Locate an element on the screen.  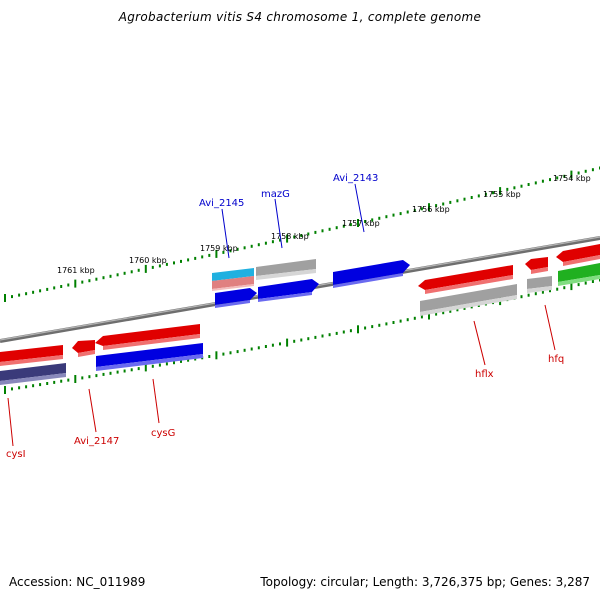
scale-label-1757: 1757 kbp is located at coordinates (361, 223).